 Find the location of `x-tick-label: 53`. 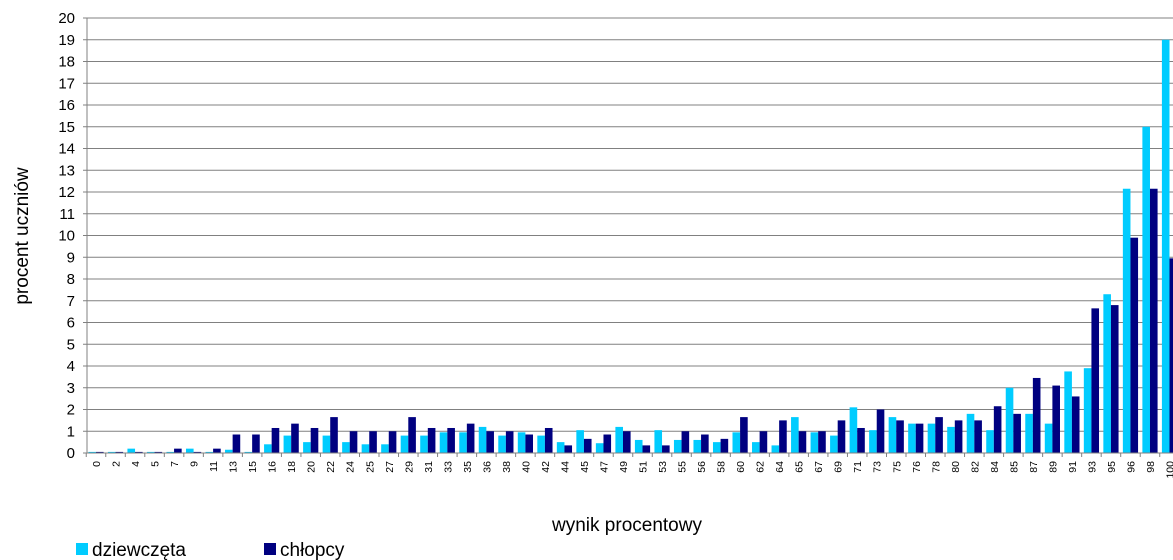

x-tick-label: 53 is located at coordinates (663, 467).